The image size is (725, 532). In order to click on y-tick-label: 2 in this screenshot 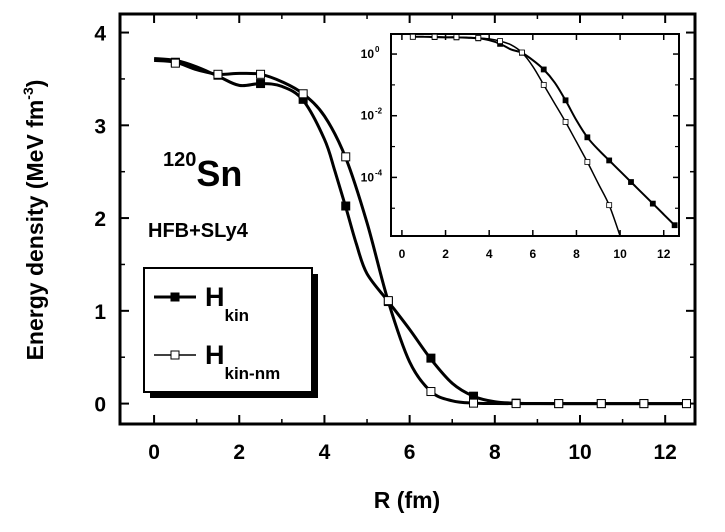, I will do `click(100, 219)`.